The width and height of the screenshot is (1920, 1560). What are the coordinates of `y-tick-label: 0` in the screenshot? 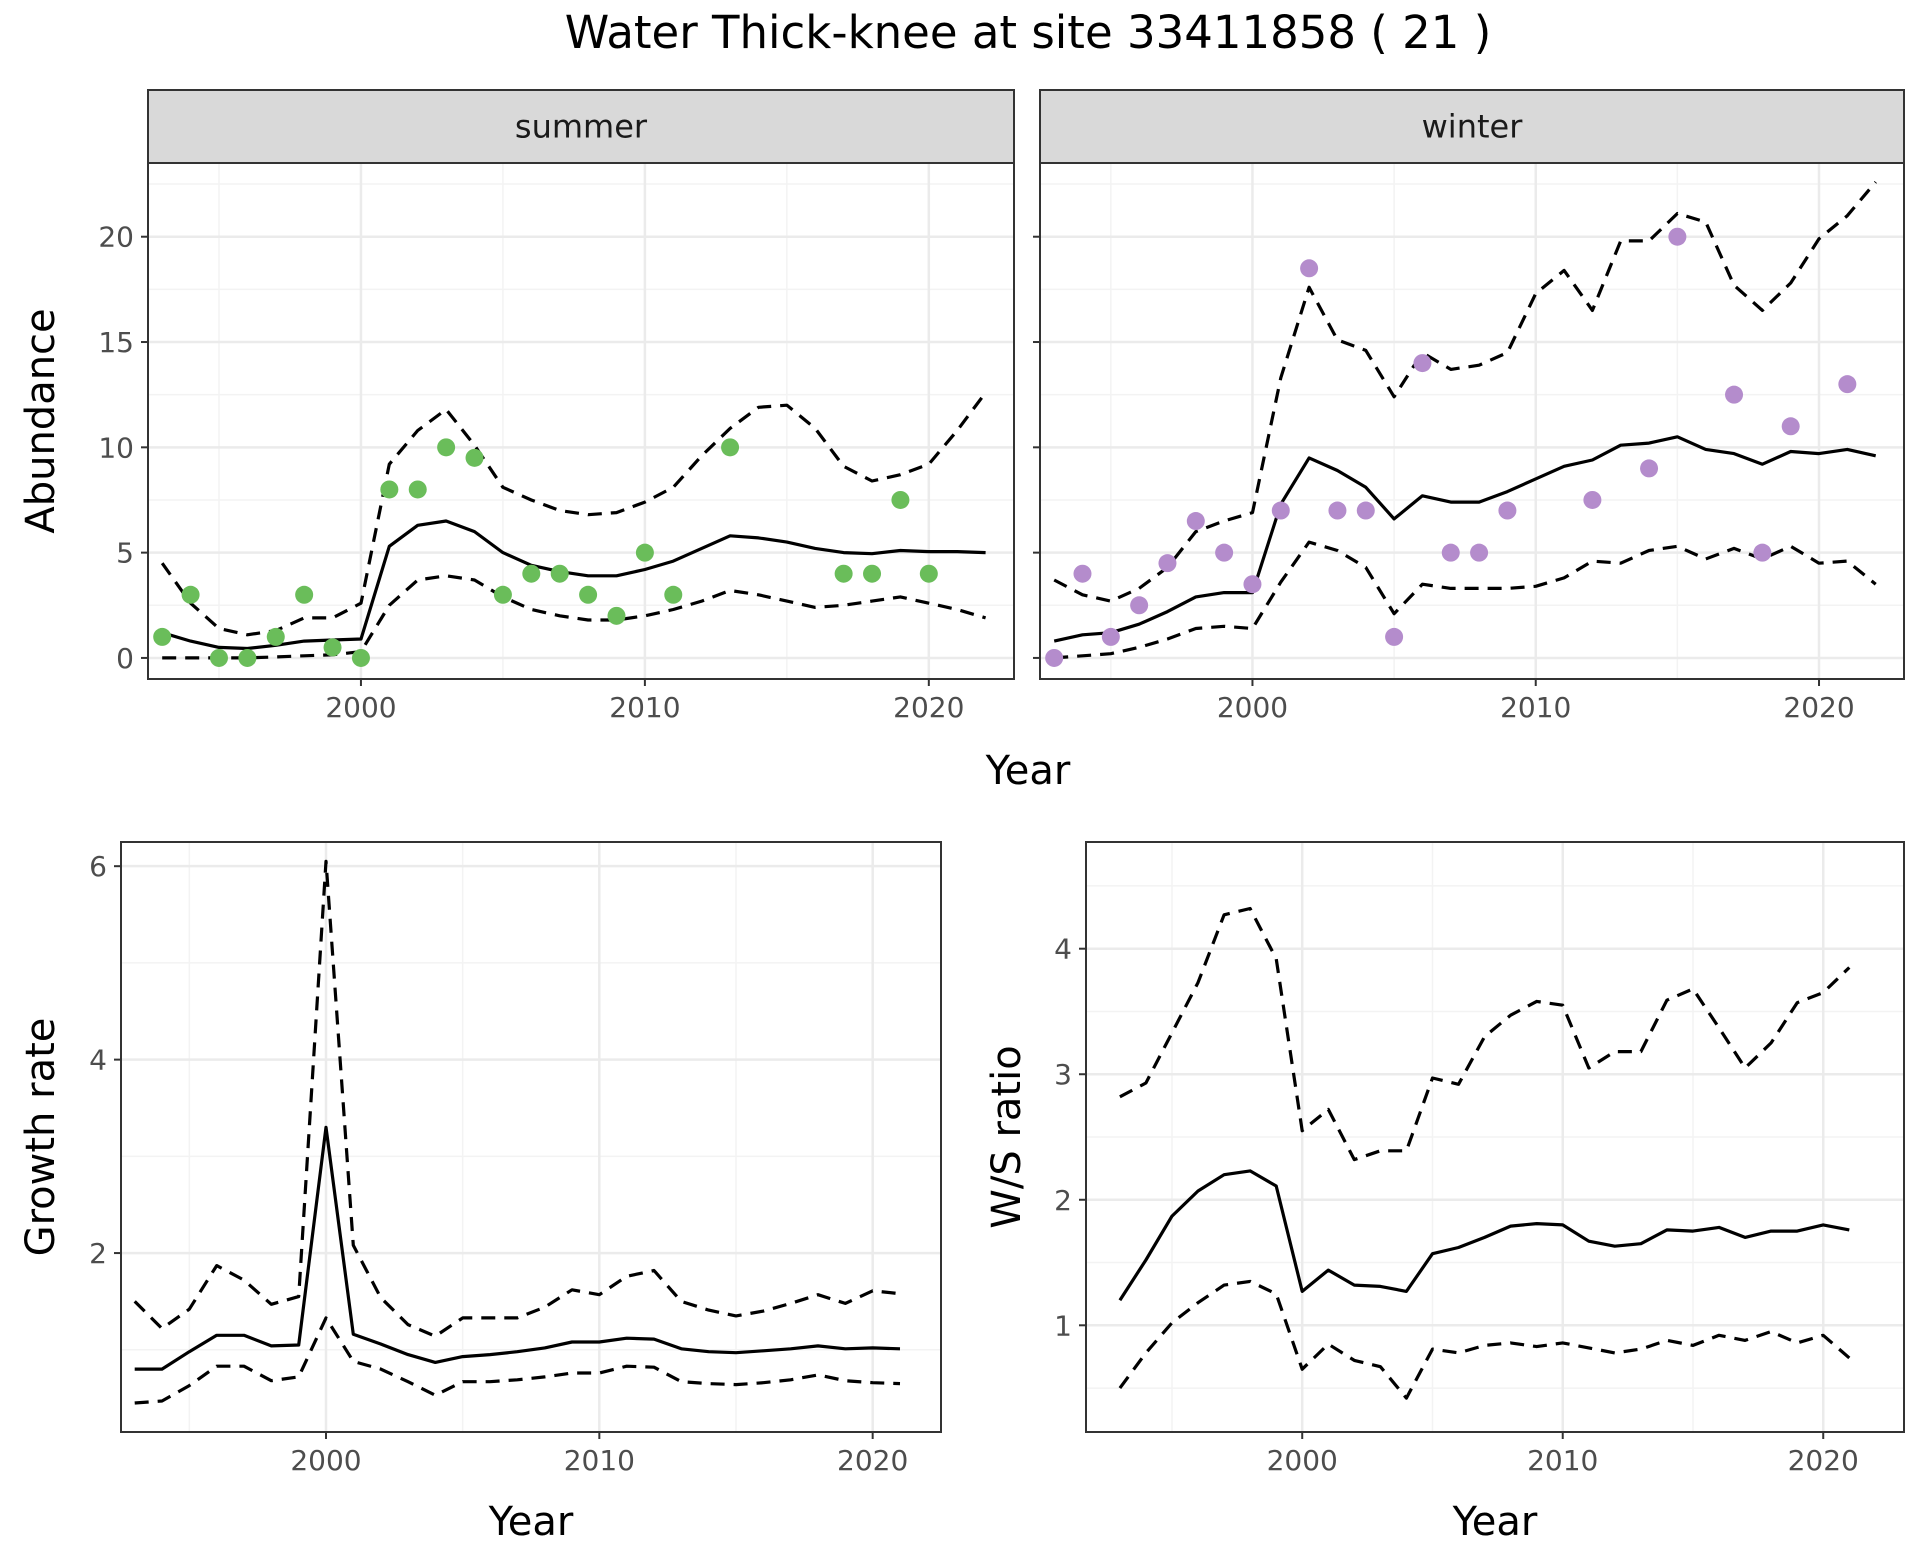 It's located at (125, 658).